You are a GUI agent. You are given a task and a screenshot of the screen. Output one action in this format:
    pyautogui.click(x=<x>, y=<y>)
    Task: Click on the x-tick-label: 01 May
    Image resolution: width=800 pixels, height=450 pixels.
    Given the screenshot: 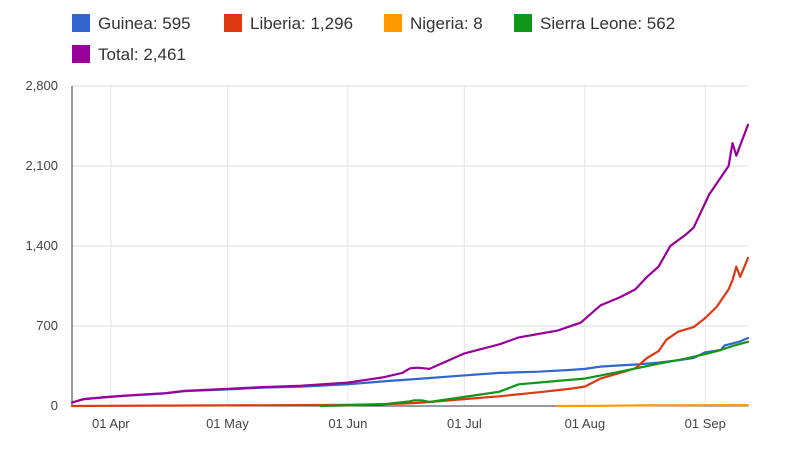 What is the action you would take?
    pyautogui.click(x=227, y=423)
    